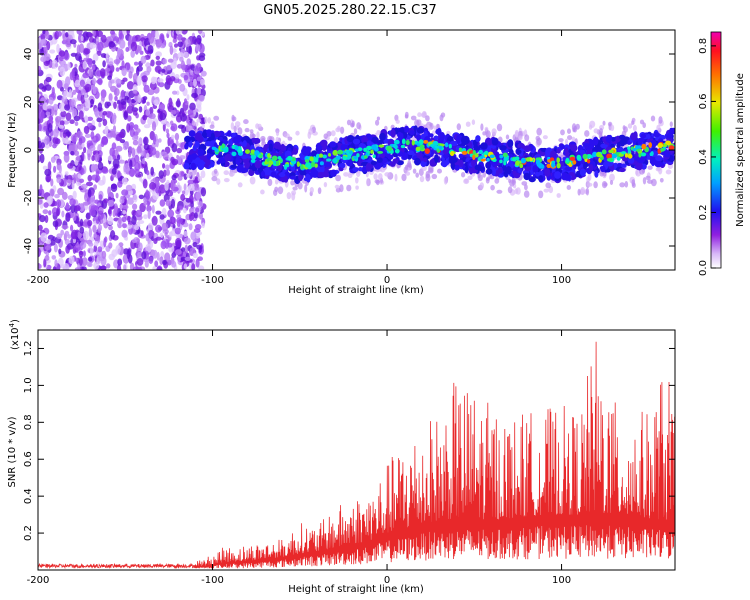 Image resolution: width=750 pixels, height=600 pixels. I want to click on snr-ytick-label: 0.2, so click(28, 533).